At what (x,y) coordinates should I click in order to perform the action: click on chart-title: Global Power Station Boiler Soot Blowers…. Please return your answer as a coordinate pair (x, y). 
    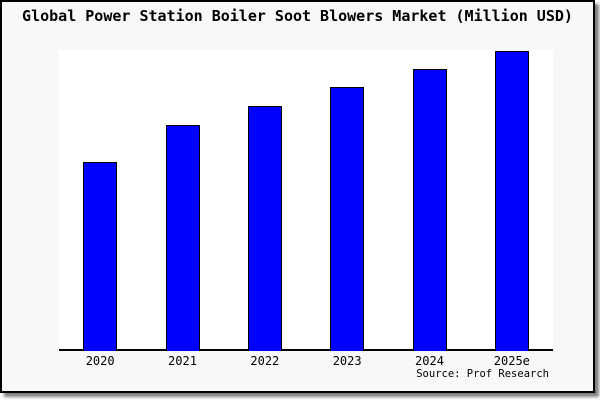
    Looking at the image, I should click on (297, 16).